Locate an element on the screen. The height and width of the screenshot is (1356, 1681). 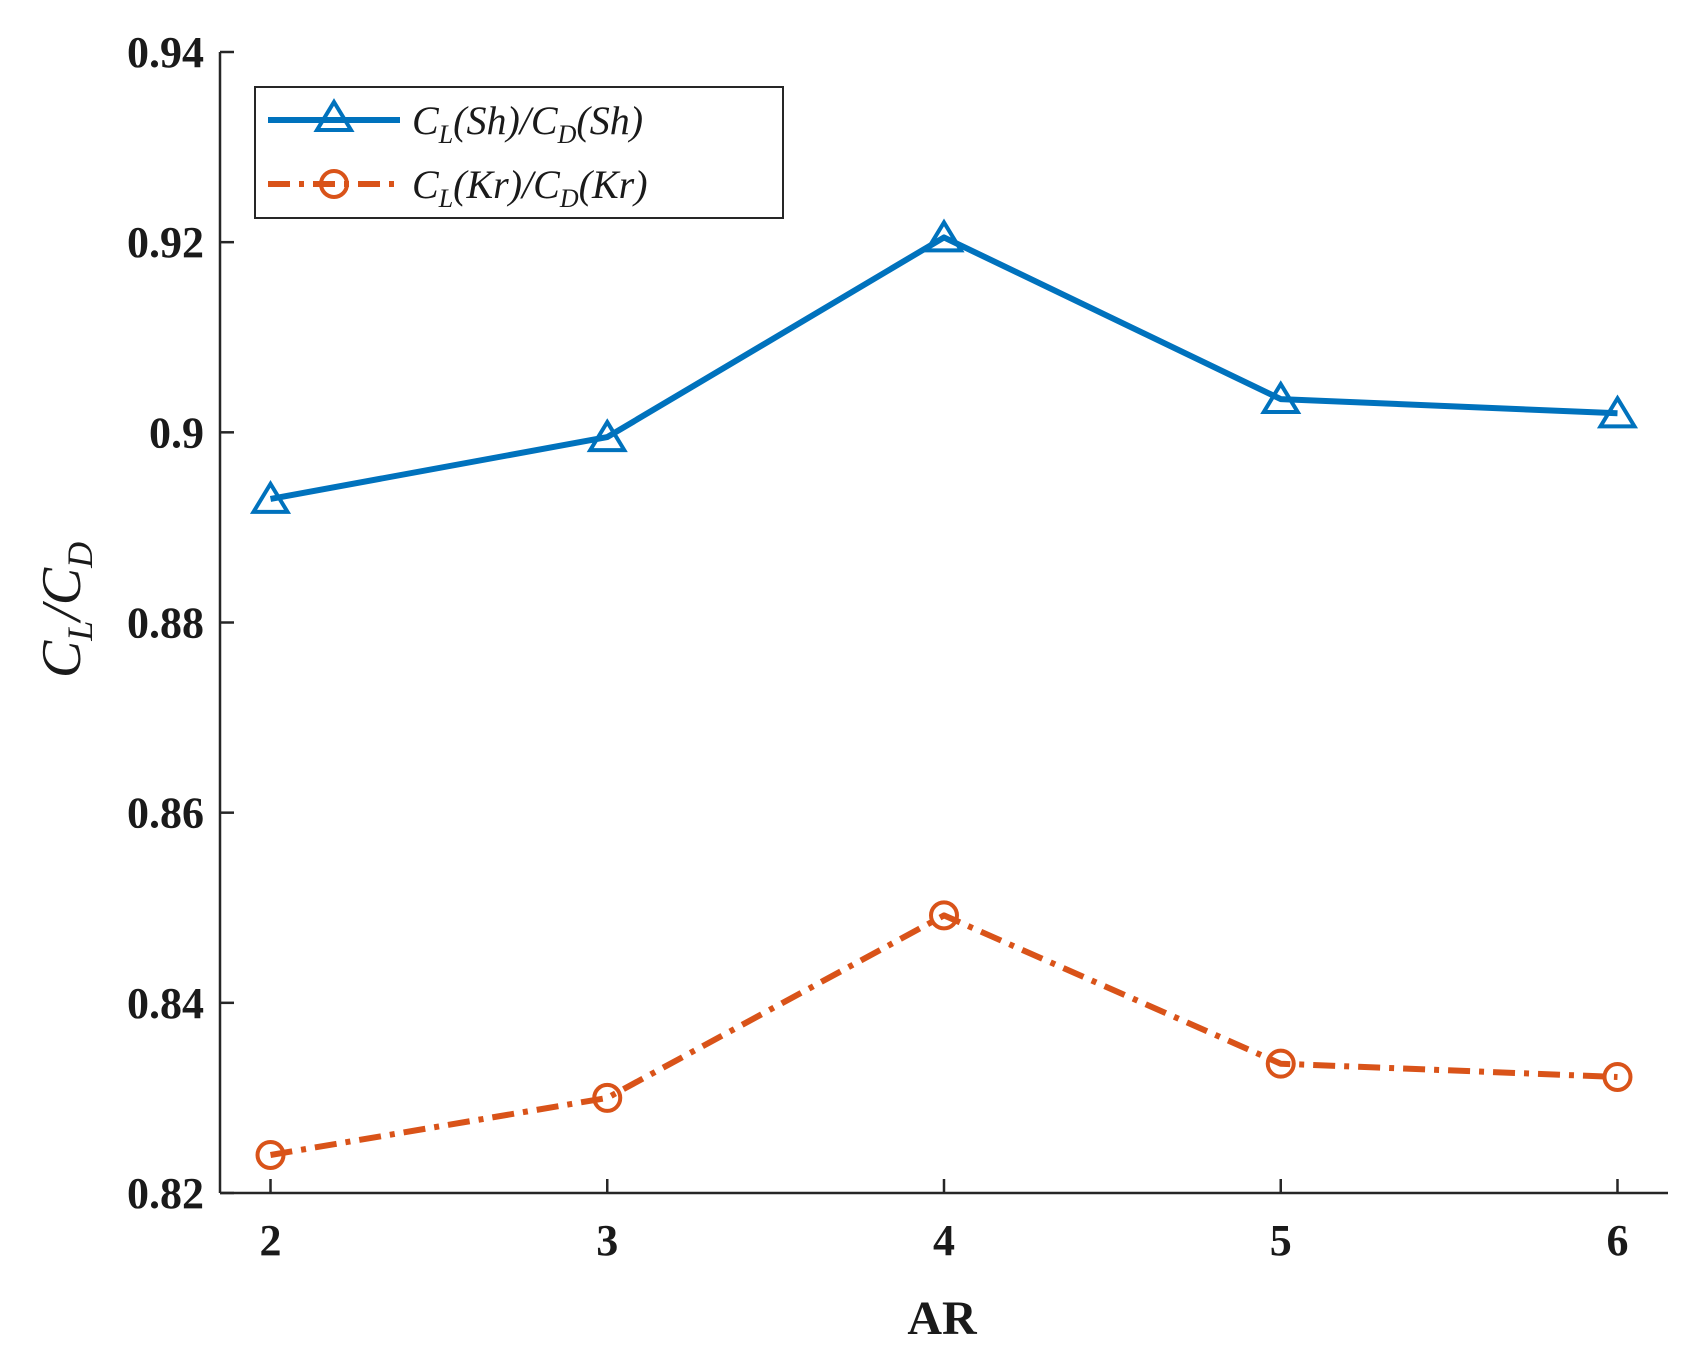
y-tick-label: 0.84 is located at coordinates (165, 1003).